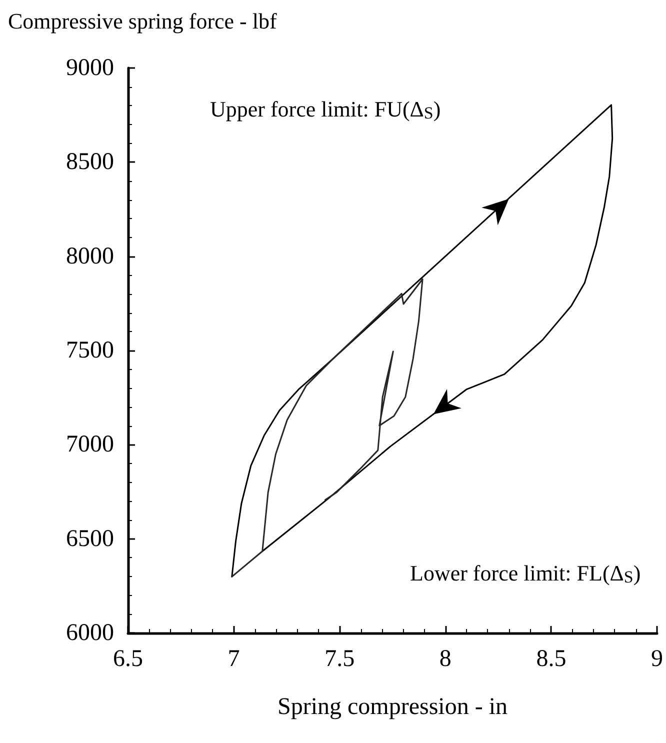  What do you see at coordinates (339, 659) in the screenshot?
I see `x-tick-label: 7.5` at bounding box center [339, 659].